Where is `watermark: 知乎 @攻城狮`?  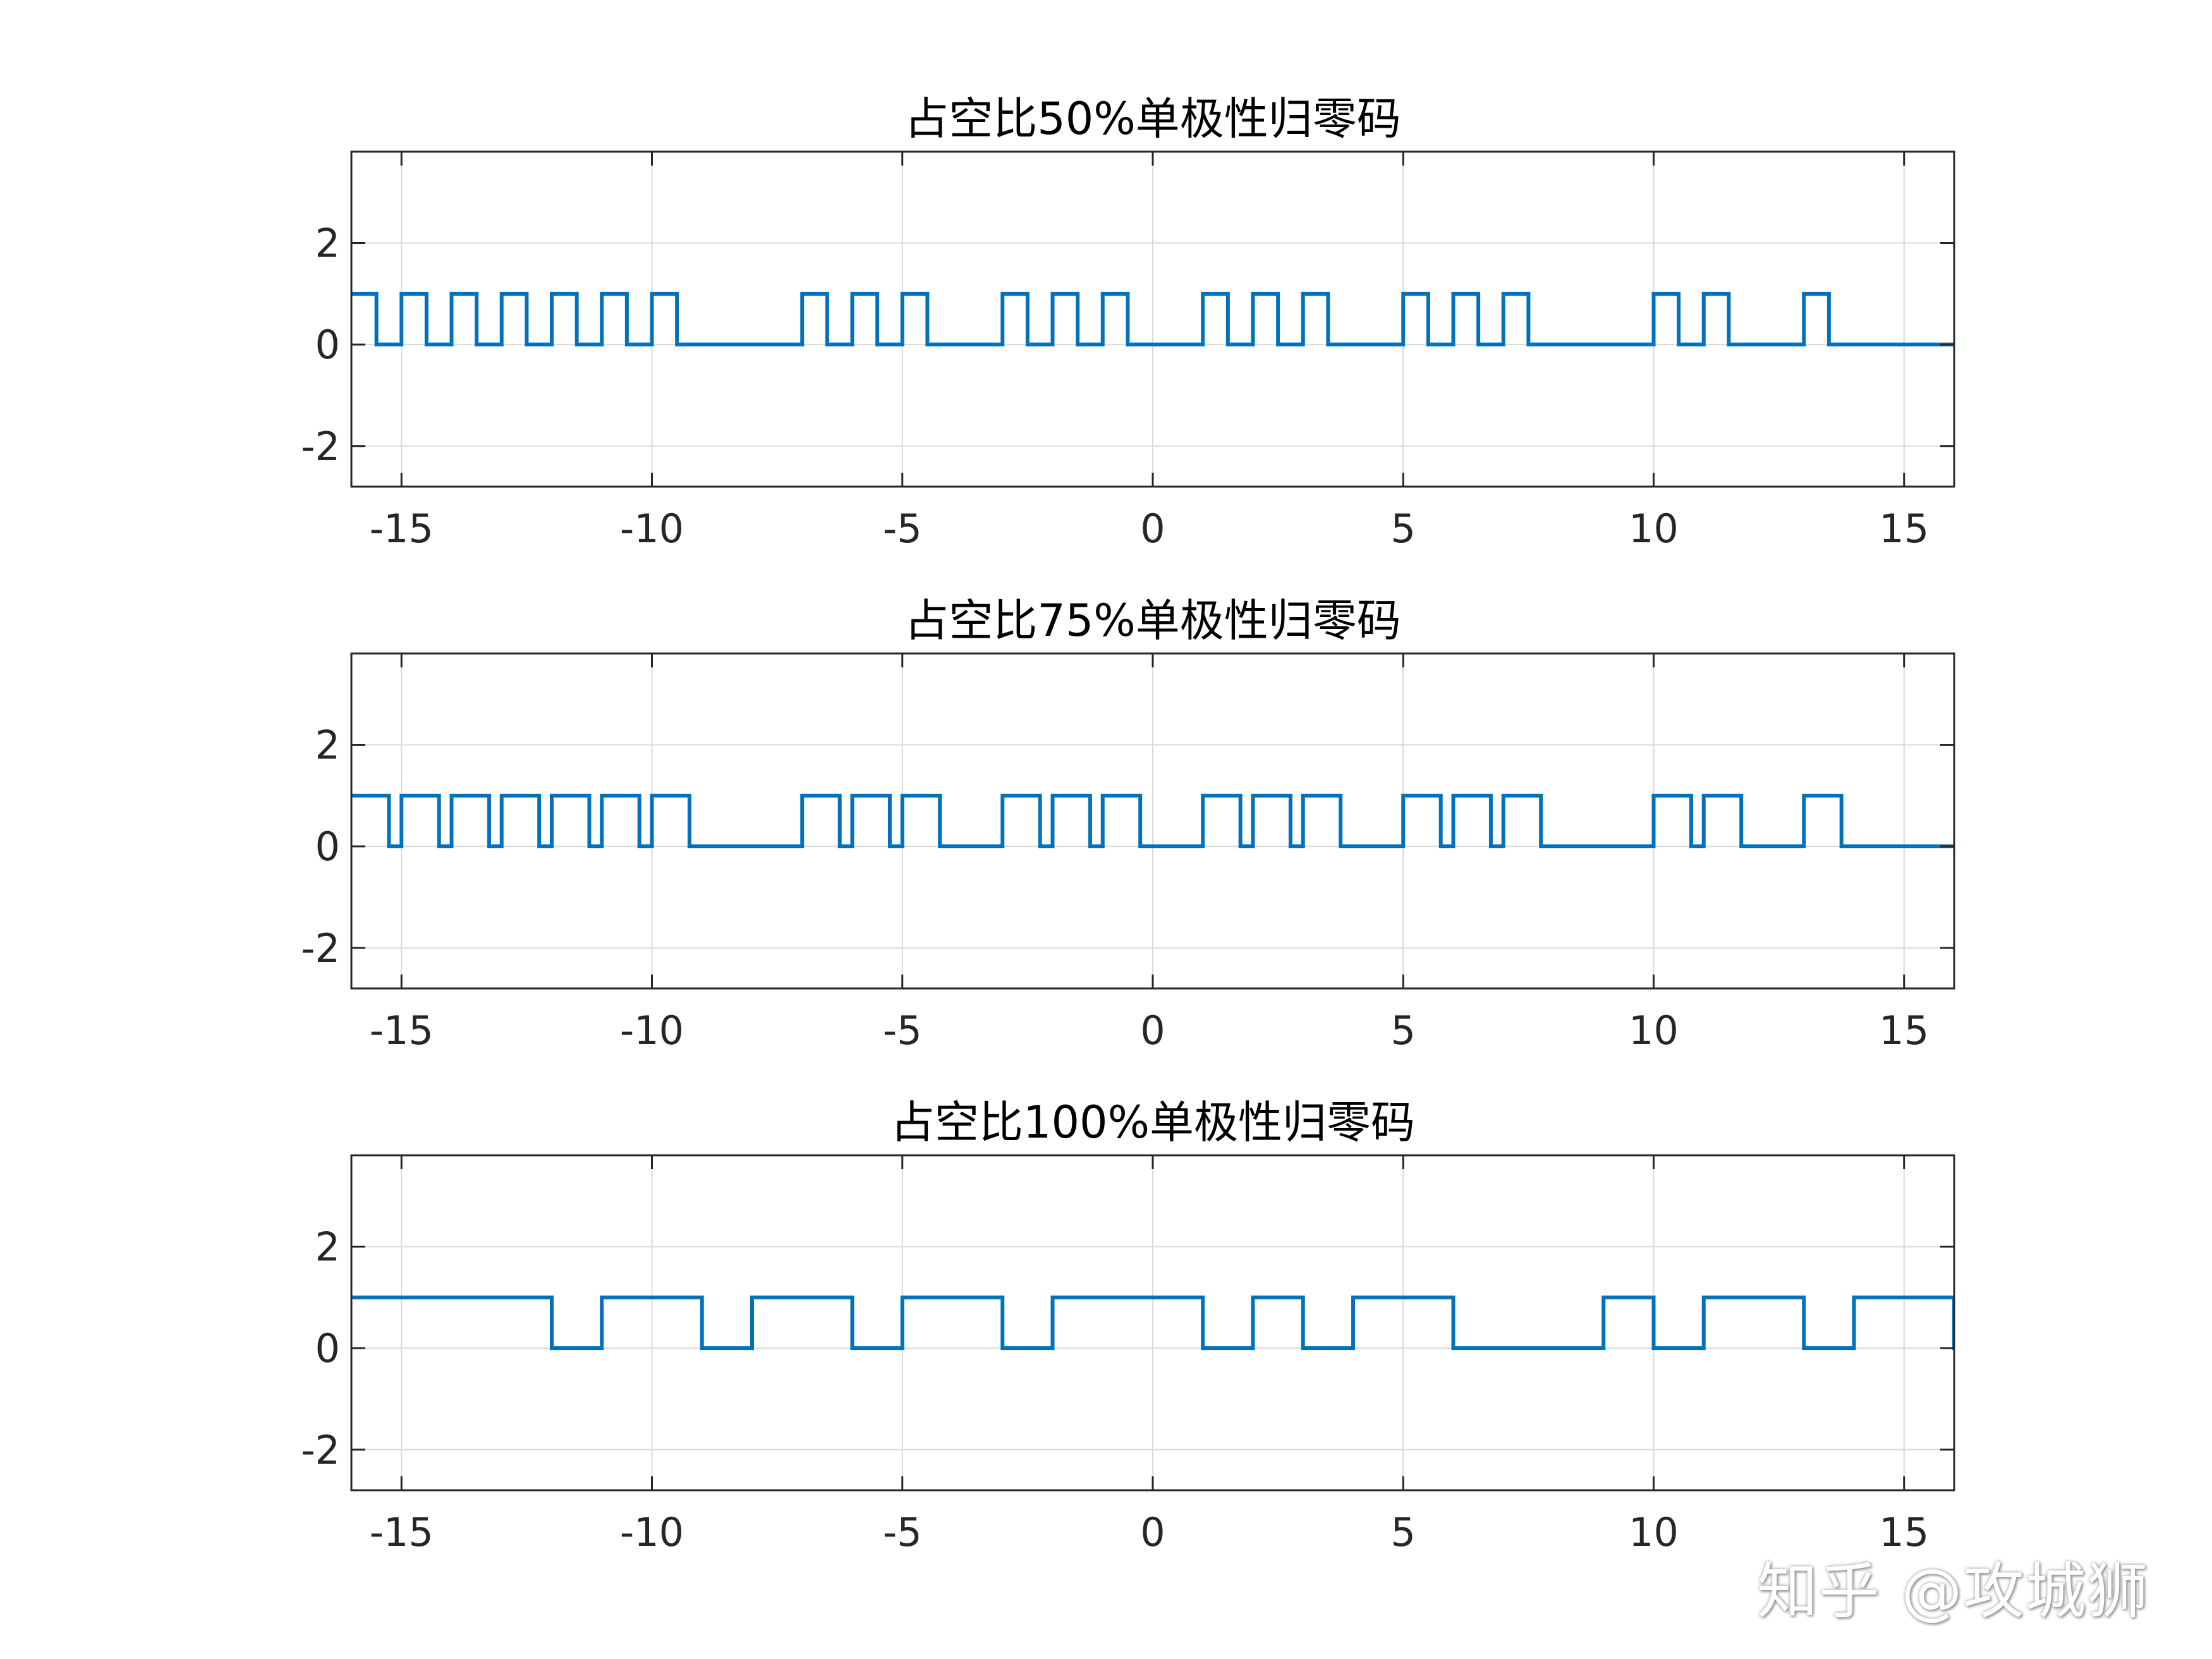 watermark: 知乎 @攻城狮 is located at coordinates (1953, 1591).